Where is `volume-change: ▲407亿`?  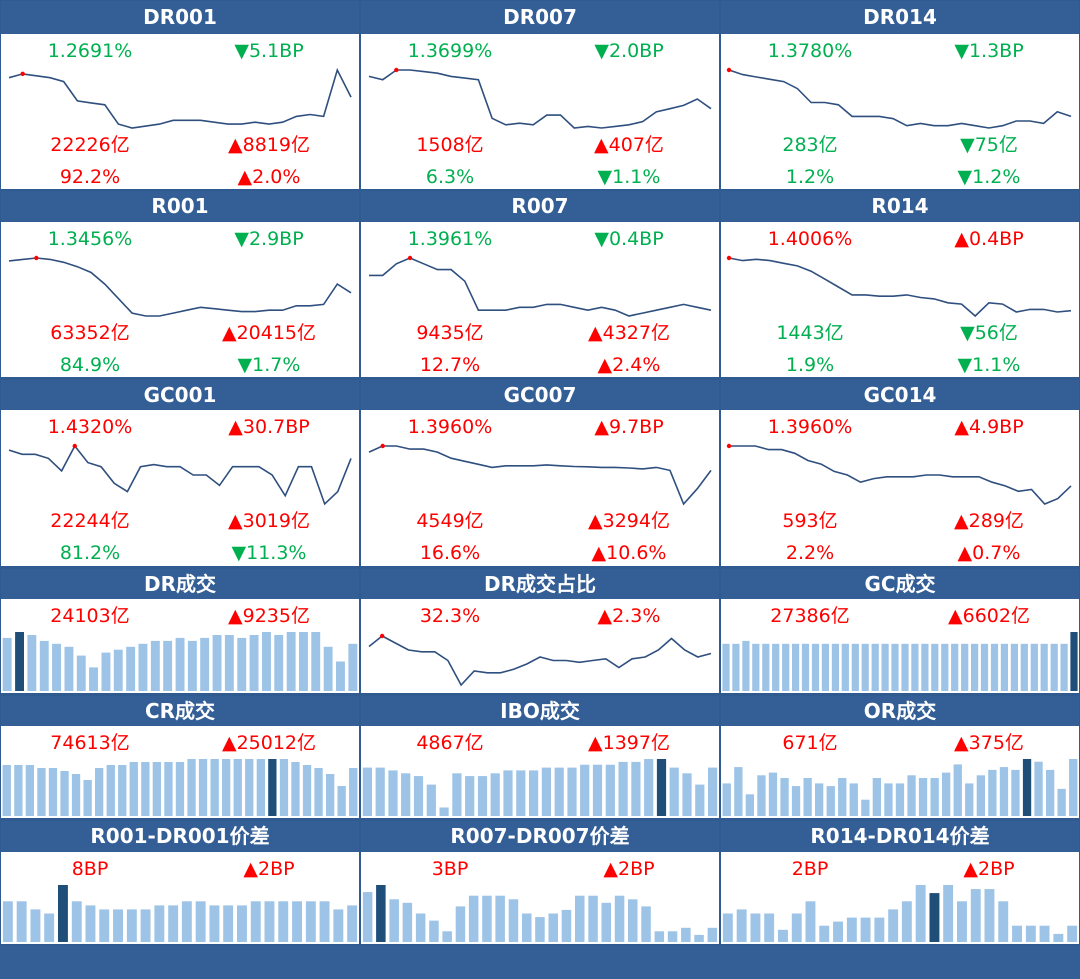 volume-change: ▲407亿 is located at coordinates (629, 145).